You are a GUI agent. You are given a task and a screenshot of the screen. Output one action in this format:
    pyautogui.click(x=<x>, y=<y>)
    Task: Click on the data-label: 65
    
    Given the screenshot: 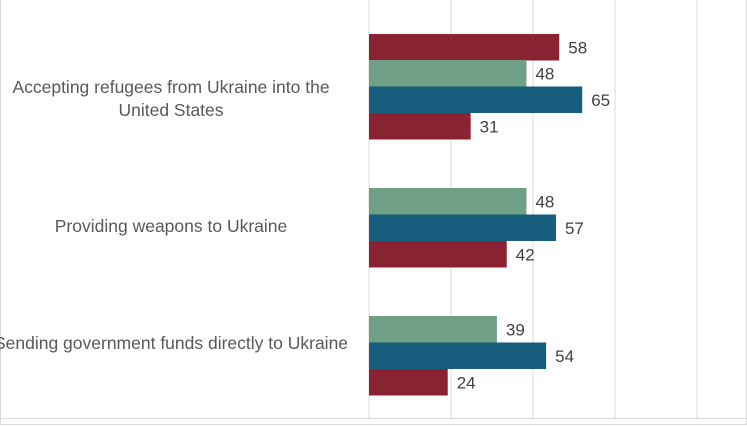 What is the action you would take?
    pyautogui.click(x=600, y=100)
    